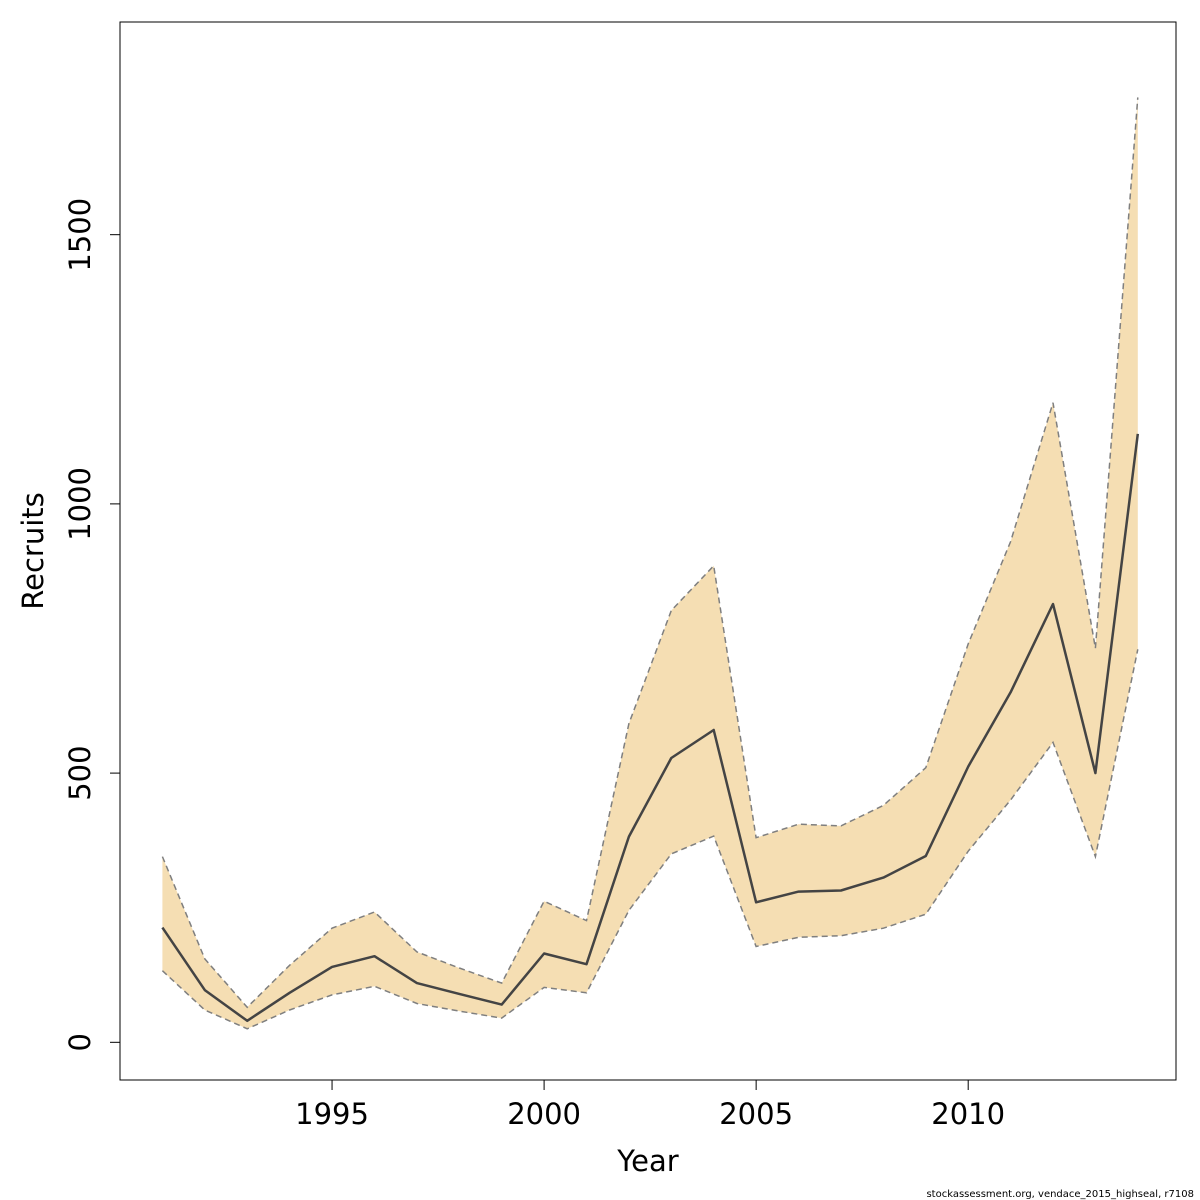 Image resolution: width=1200 pixels, height=1200 pixels. I want to click on x-tick-label: 2000, so click(544, 1114).